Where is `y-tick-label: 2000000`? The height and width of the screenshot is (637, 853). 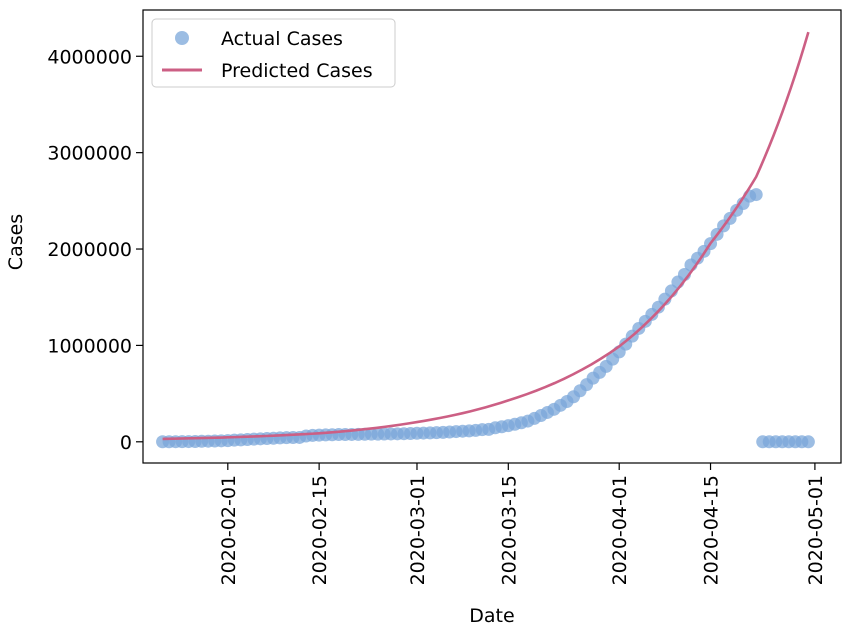
y-tick-label: 2000000 is located at coordinates (89, 250).